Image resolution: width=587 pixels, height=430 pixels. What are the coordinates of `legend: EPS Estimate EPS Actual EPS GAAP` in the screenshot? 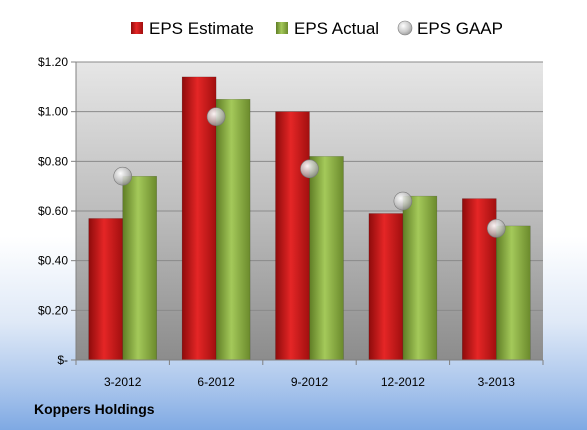 It's located at (317, 28).